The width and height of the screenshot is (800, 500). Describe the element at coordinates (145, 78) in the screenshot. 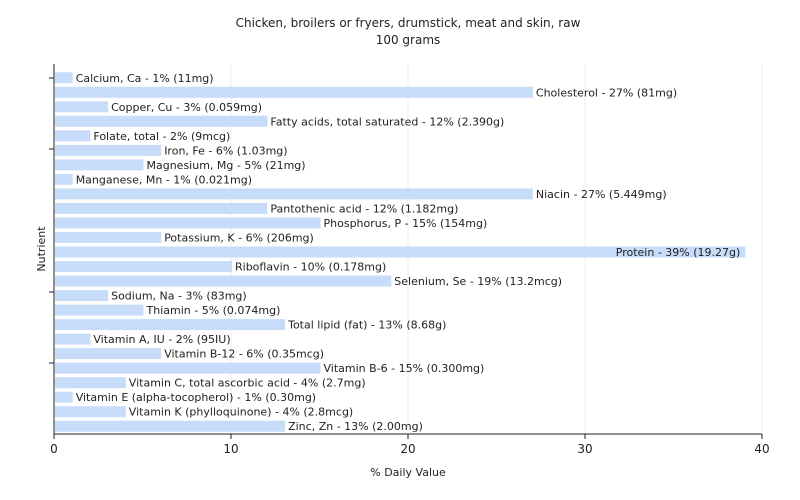

I see `bar-label: Calcium, Ca - 1% (11mg)` at that location.